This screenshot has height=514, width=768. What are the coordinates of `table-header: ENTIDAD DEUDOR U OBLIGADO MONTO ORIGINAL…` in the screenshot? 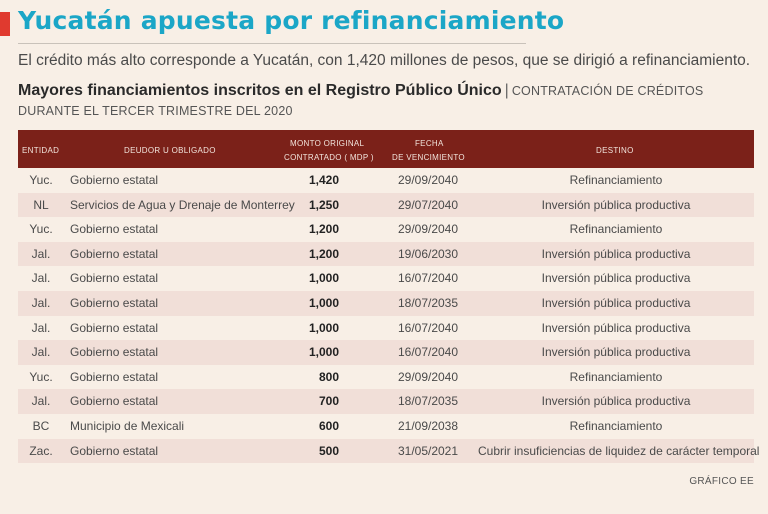 It's located at (386, 149).